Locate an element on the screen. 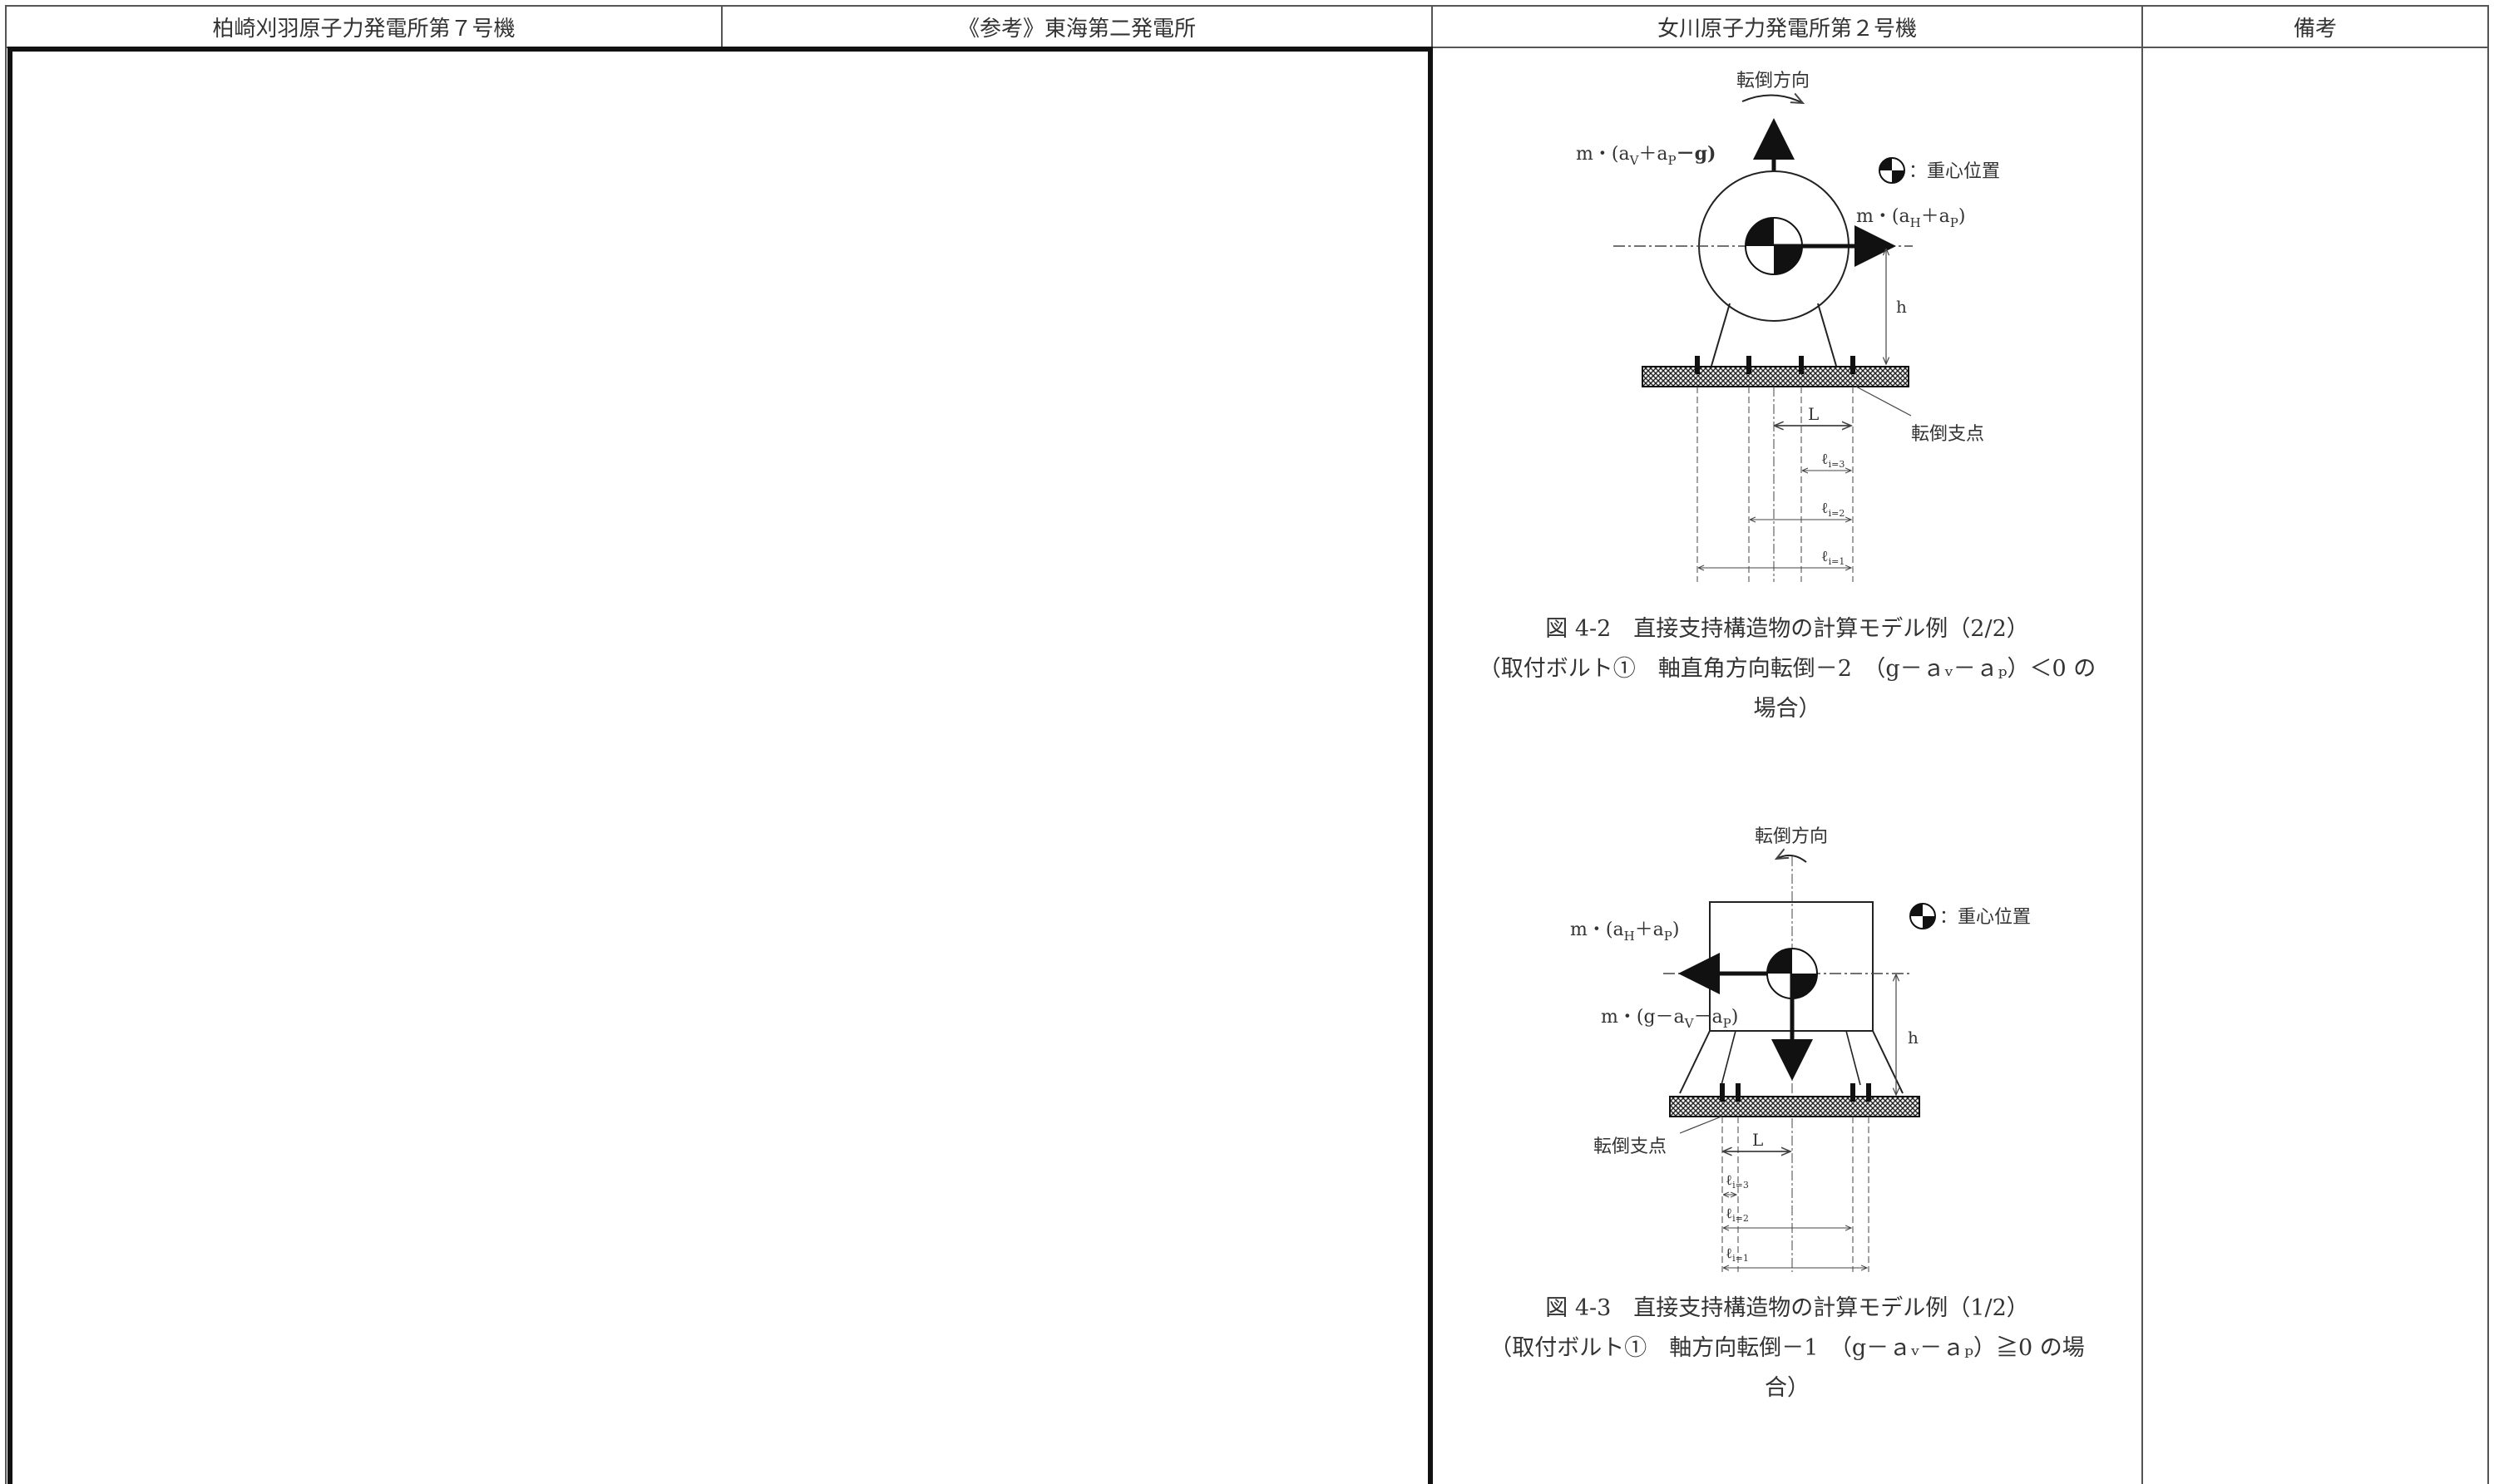 This screenshot has width=2494, height=1484. caption-condition-cont: 合） is located at coordinates (1788, 1388).